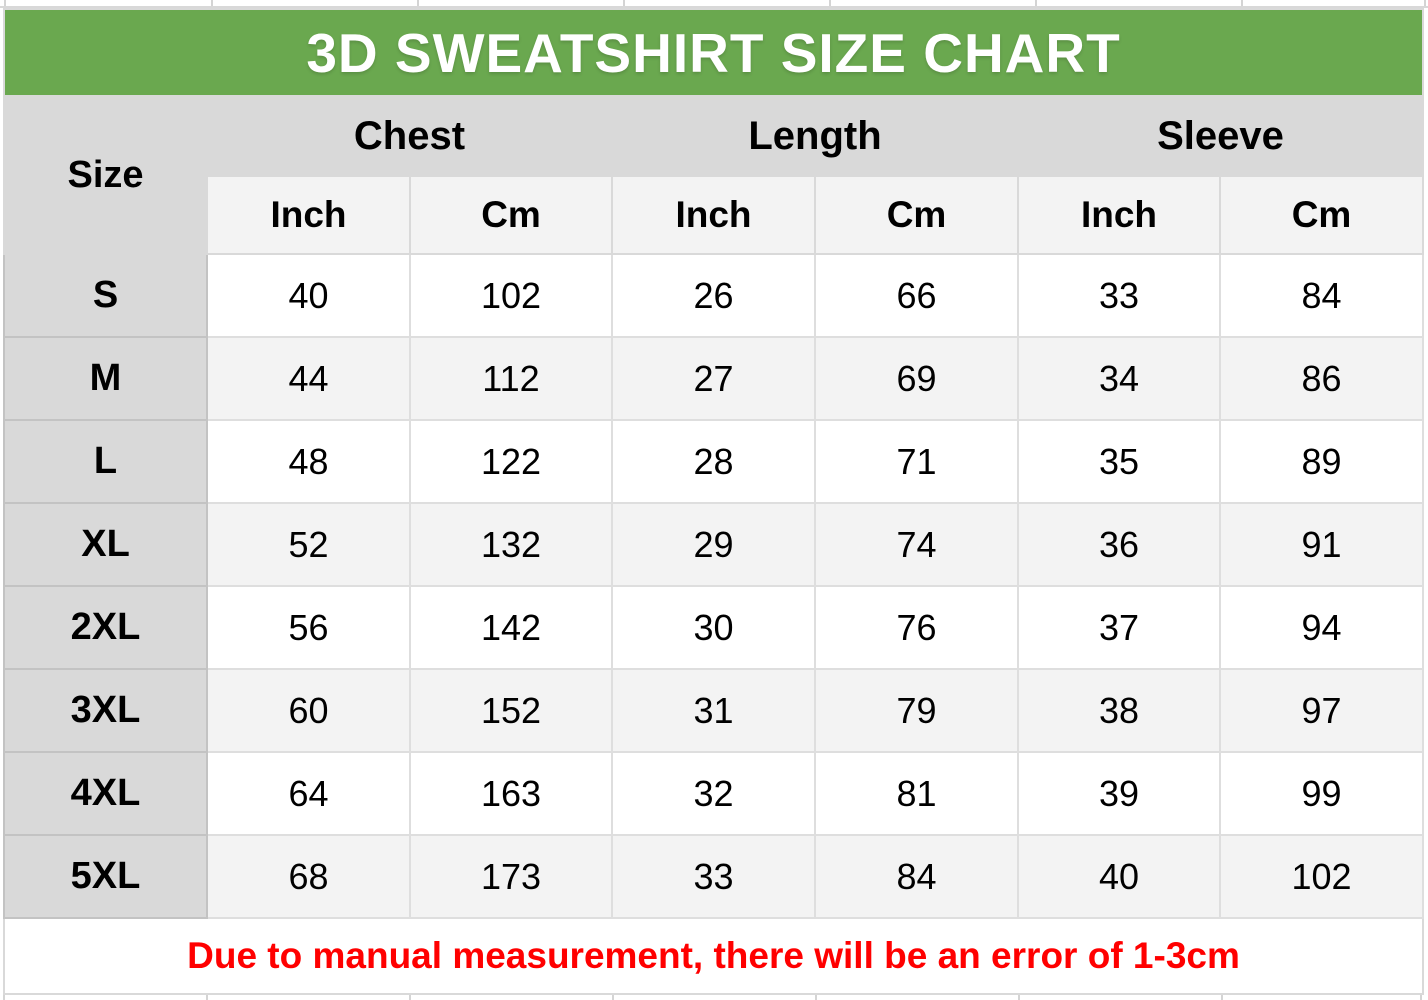 The height and width of the screenshot is (1000, 1428). I want to click on measurement-value: 34, so click(1119, 378).